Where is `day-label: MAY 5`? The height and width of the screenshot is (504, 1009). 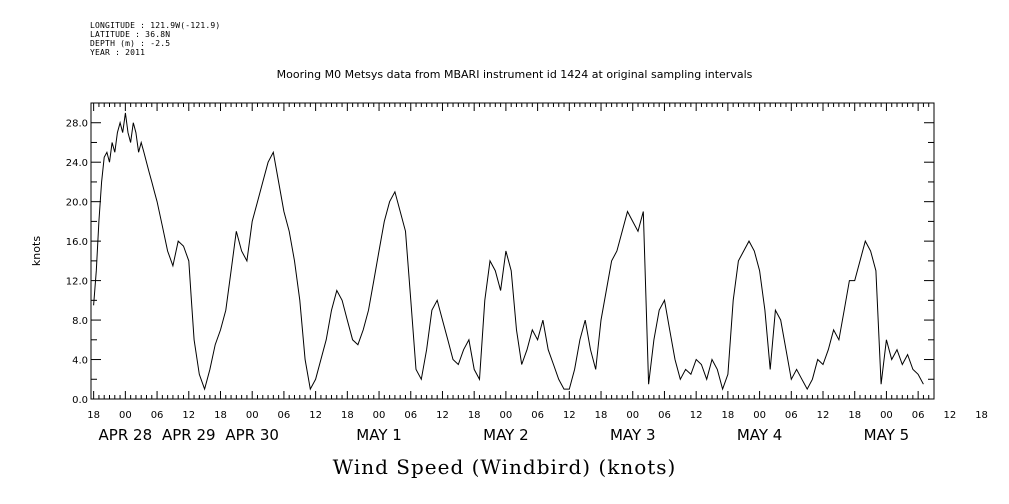 day-label: MAY 5 is located at coordinates (887, 435).